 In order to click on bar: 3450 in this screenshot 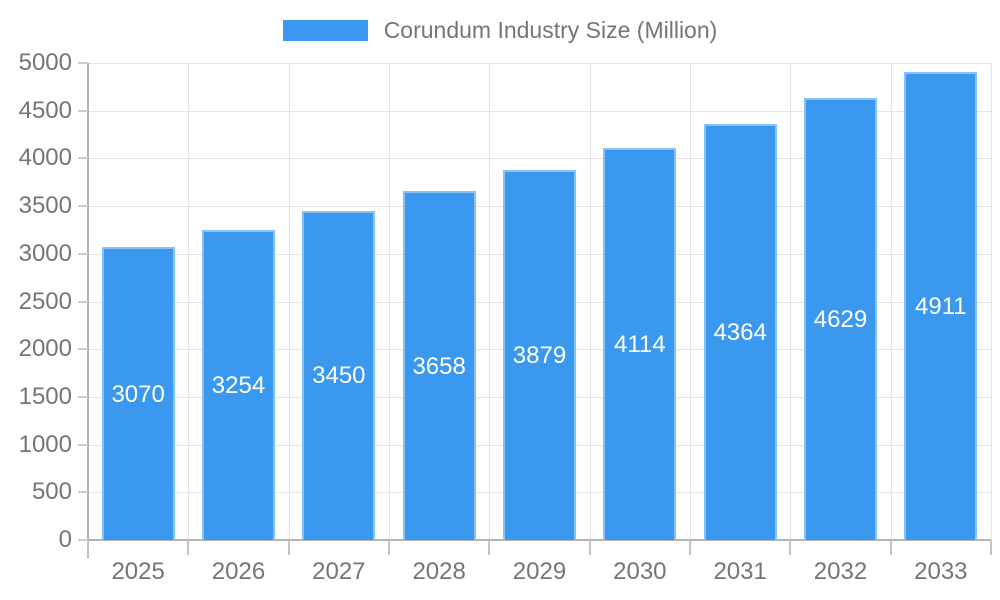, I will do `click(339, 375)`.